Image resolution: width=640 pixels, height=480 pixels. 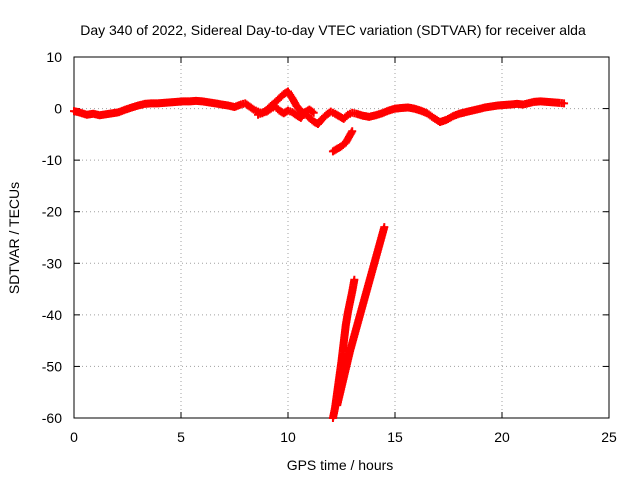 I want to click on x-tick-label: 5, so click(x=181, y=437).